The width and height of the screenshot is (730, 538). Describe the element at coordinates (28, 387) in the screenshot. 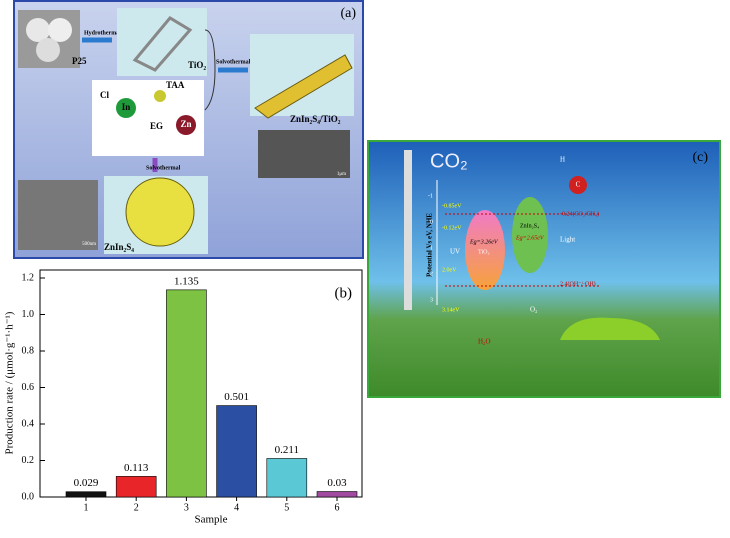

I see `y-tick-label: 0.6` at that location.